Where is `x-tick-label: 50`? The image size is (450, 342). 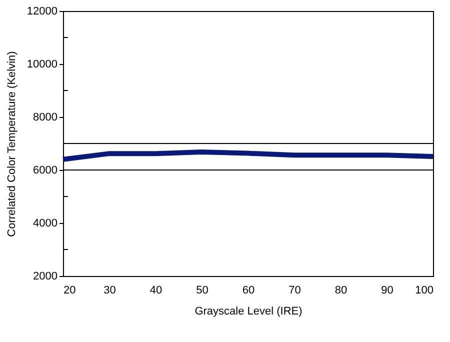
x-tick-label: 50 is located at coordinates (202, 290).